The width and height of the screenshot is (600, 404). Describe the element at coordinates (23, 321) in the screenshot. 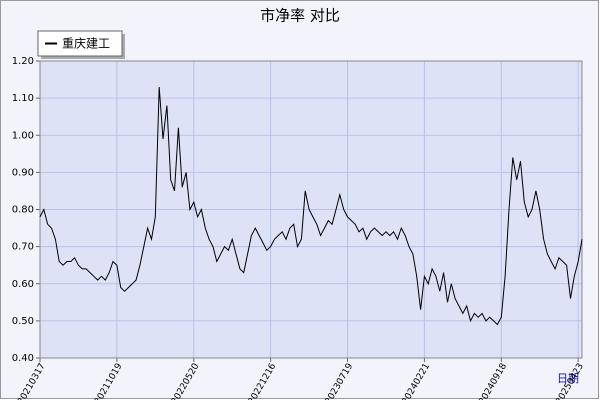

I see `y-tick-label: 0.50` at that location.